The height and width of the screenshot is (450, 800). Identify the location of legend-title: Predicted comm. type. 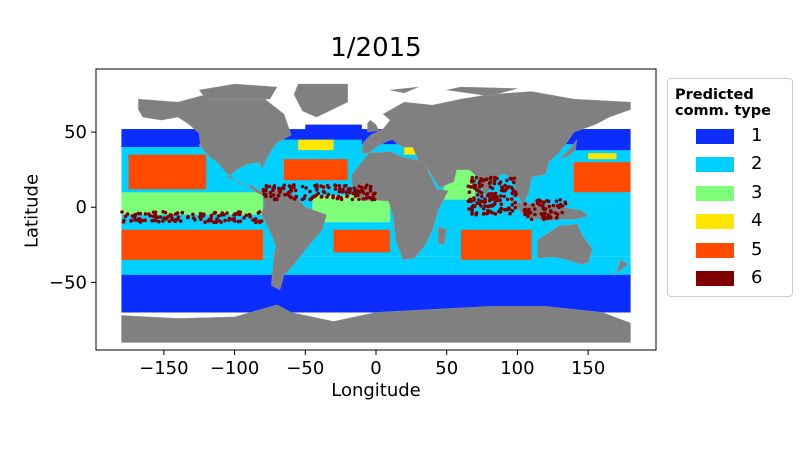
(723, 103).